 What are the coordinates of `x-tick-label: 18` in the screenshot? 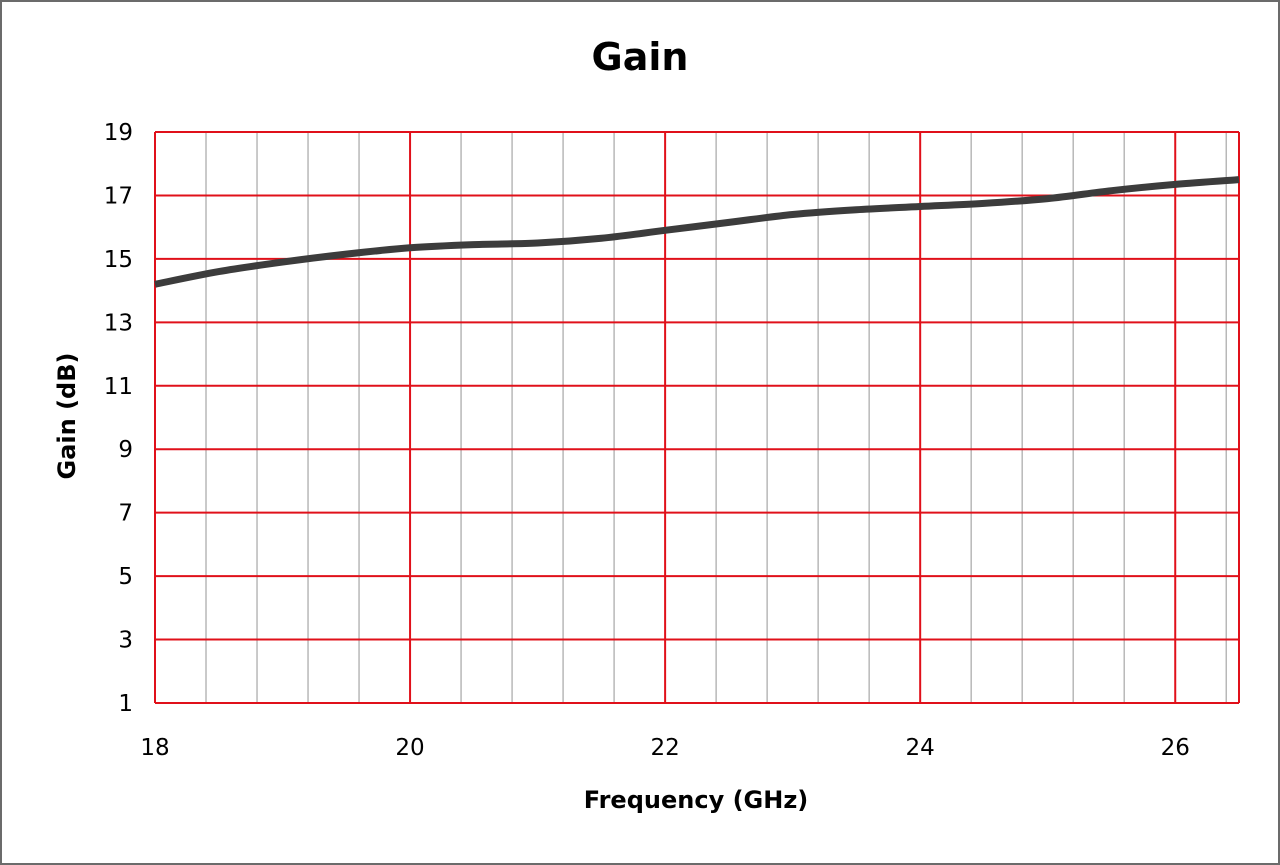 It's located at (154, 748).